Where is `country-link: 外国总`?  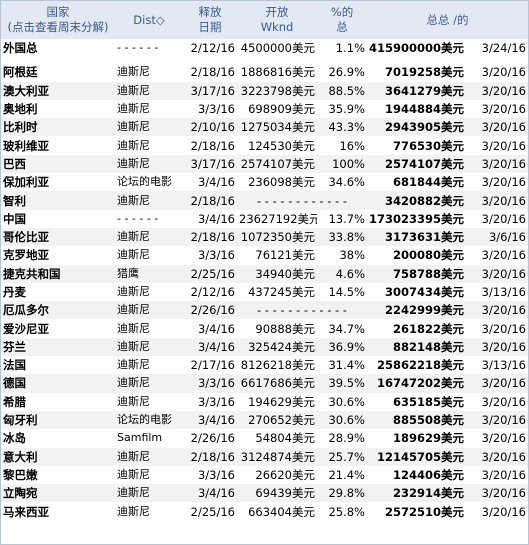 country-link: 外国总 is located at coordinates (20, 48).